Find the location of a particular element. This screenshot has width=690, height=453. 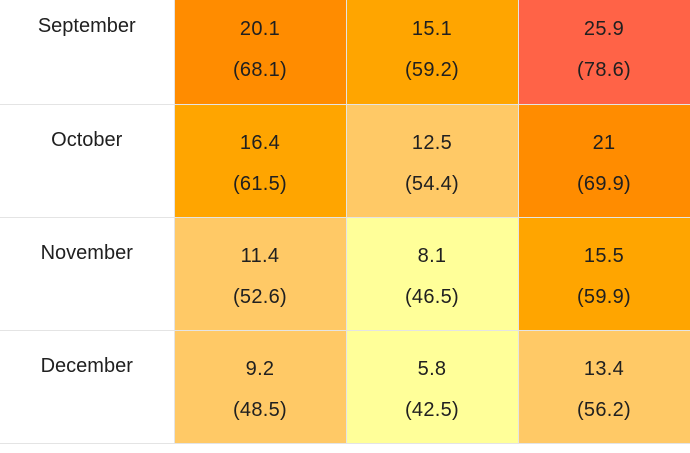

fahrenheit-value: (52.6) is located at coordinates (260, 296).